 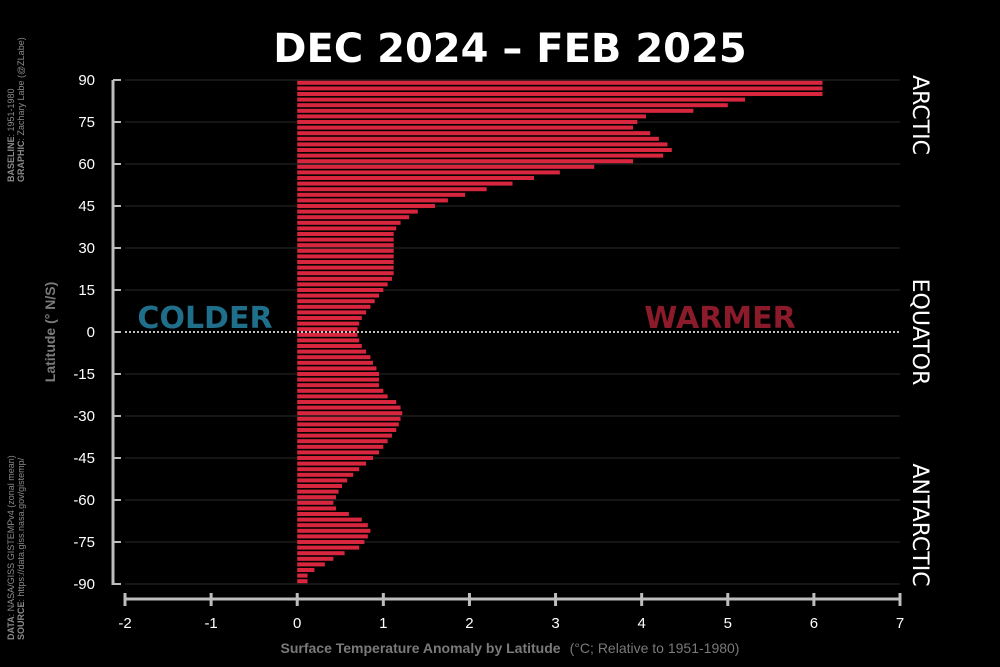 What do you see at coordinates (50, 332) in the screenshot?
I see `y-axis-label: Latitude (° N/S)` at bounding box center [50, 332].